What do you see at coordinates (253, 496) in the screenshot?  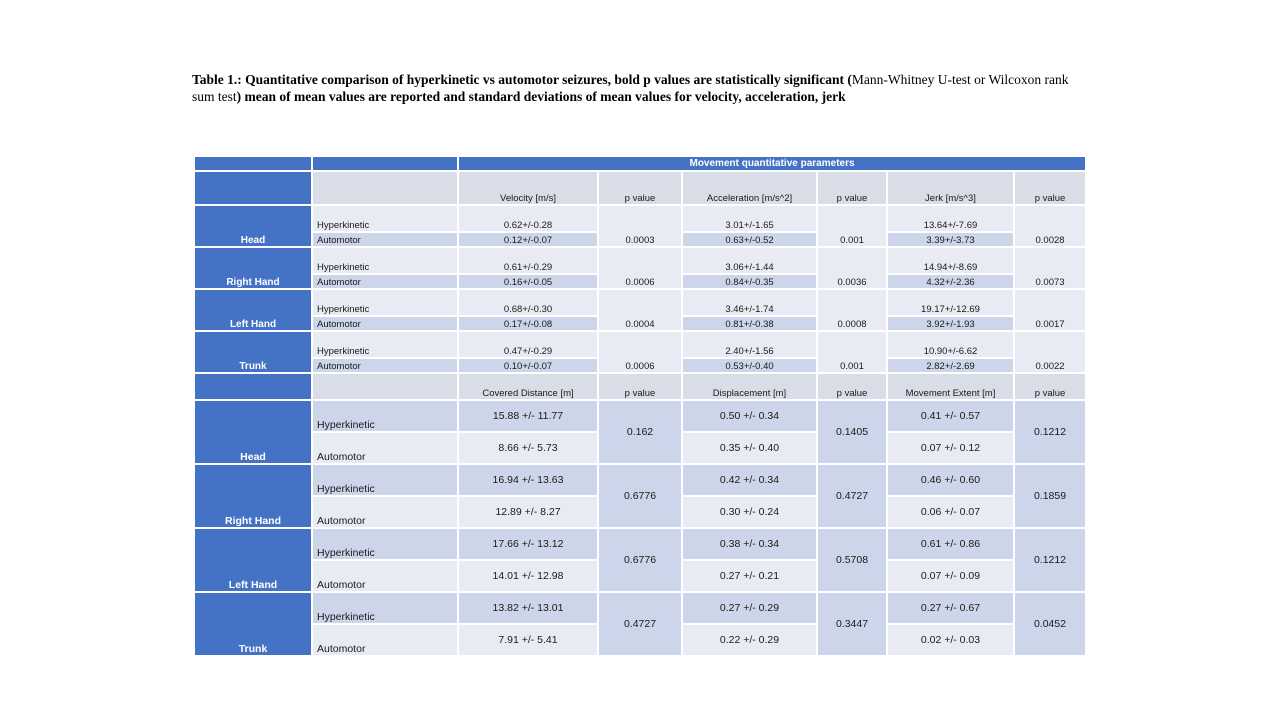 I see `body-part-label-right-hand-2: Right Hand` at bounding box center [253, 496].